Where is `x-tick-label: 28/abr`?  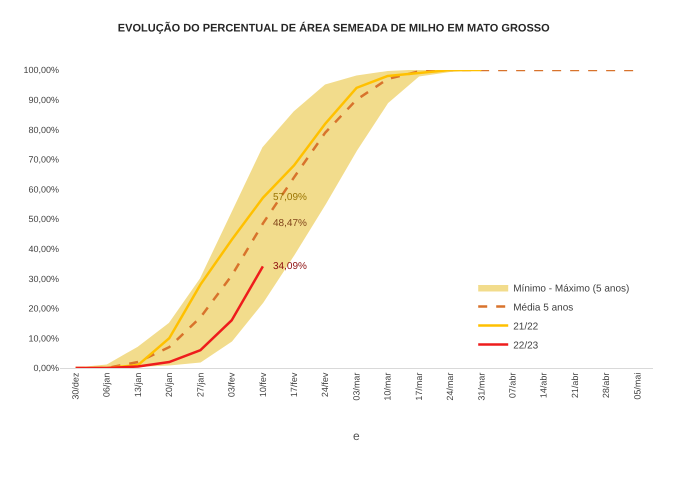
x-tick-label: 28/abr is located at coordinates (606, 385).